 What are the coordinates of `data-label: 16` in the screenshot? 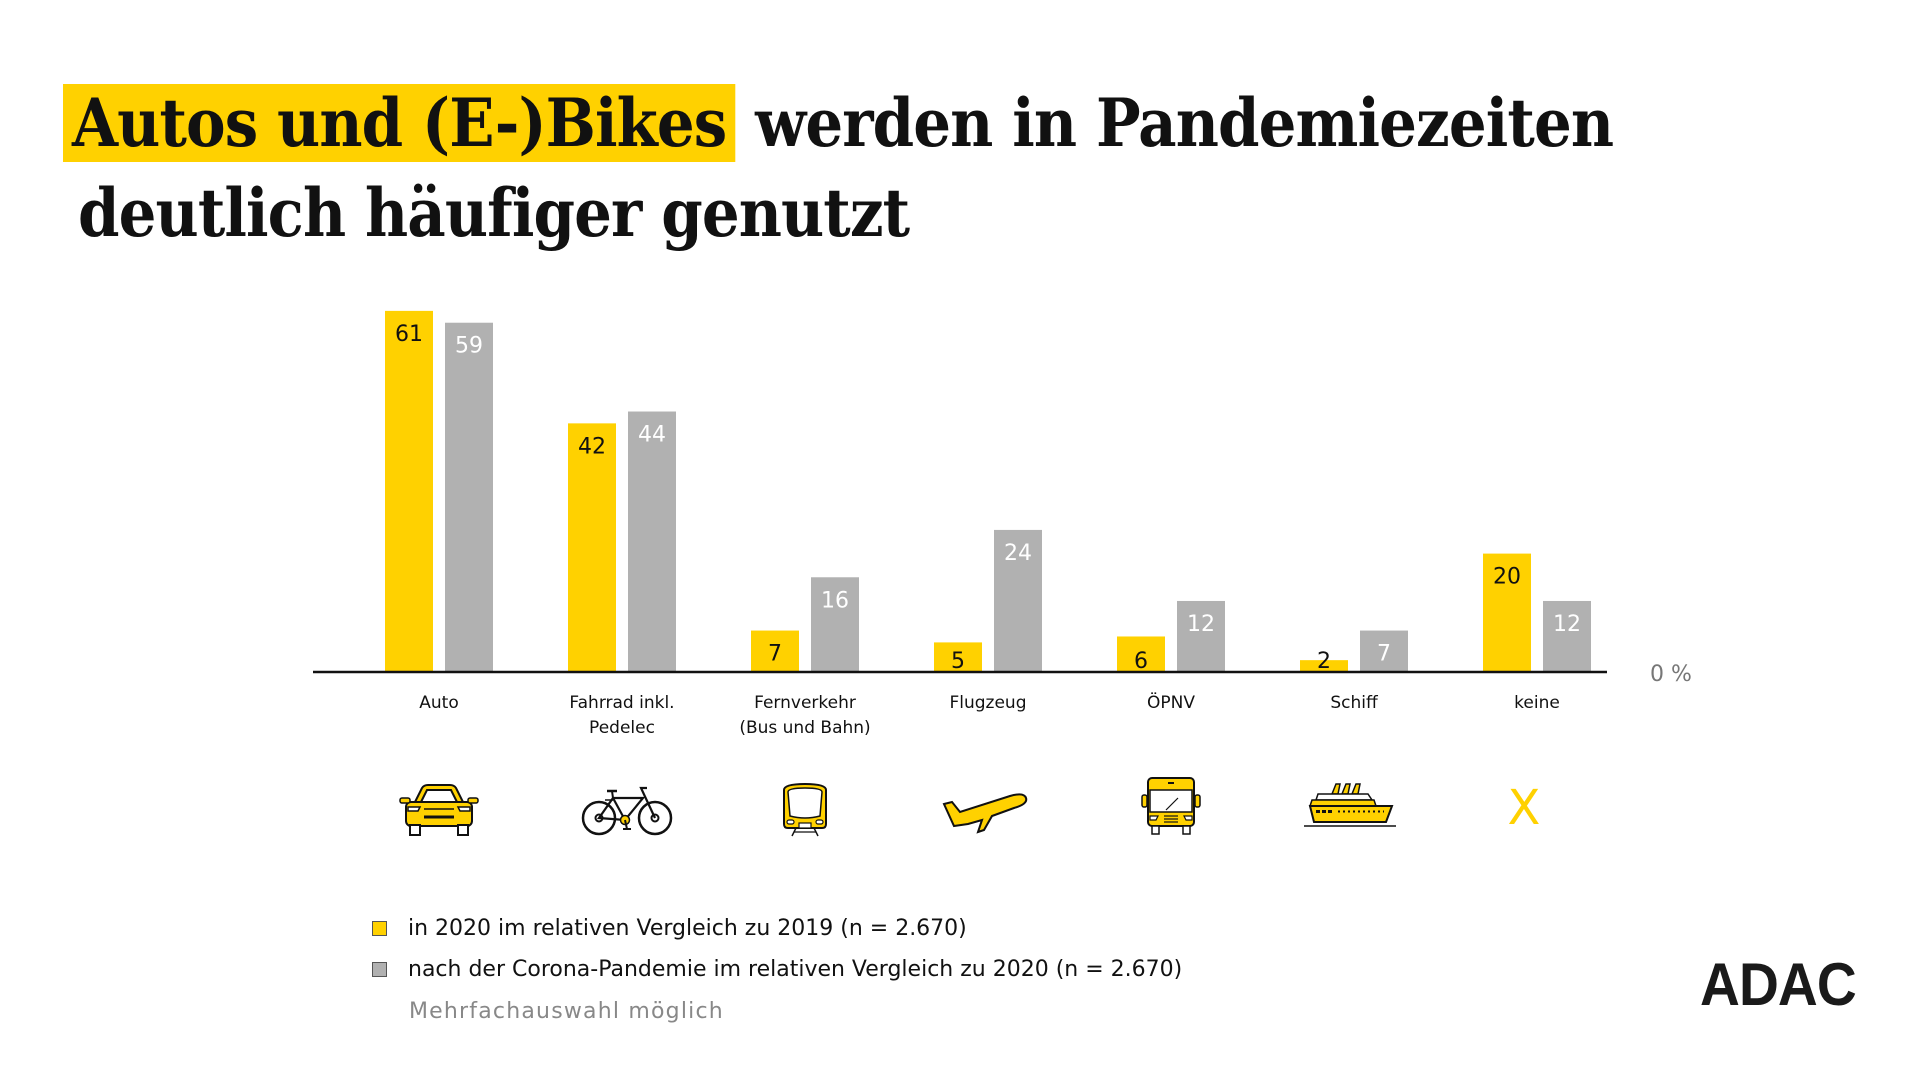 It's located at (835, 600).